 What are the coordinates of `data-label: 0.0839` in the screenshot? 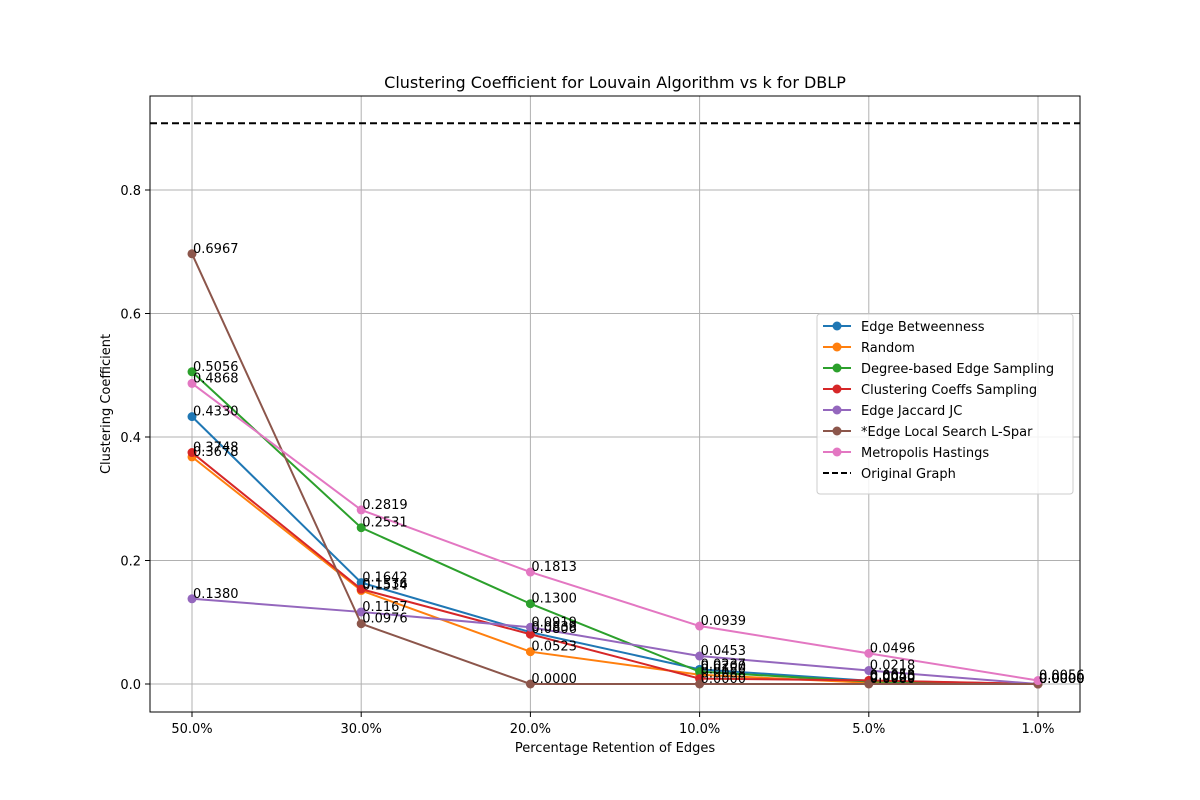 It's located at (554, 627).